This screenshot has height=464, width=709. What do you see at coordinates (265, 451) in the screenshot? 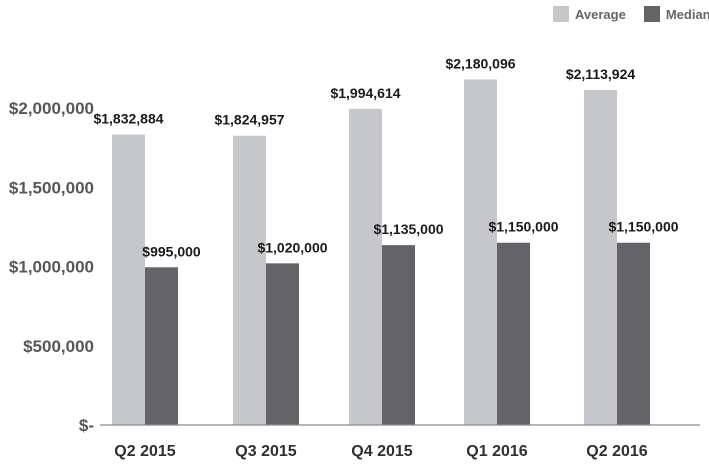
I see `x-category-label: Q3 2015` at bounding box center [265, 451].